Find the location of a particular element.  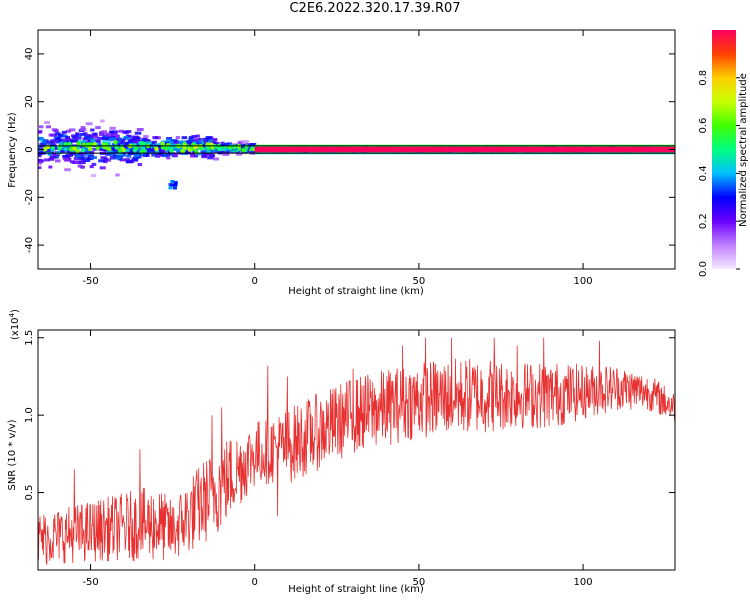

x-tick-label: -50 is located at coordinates (90, 281).